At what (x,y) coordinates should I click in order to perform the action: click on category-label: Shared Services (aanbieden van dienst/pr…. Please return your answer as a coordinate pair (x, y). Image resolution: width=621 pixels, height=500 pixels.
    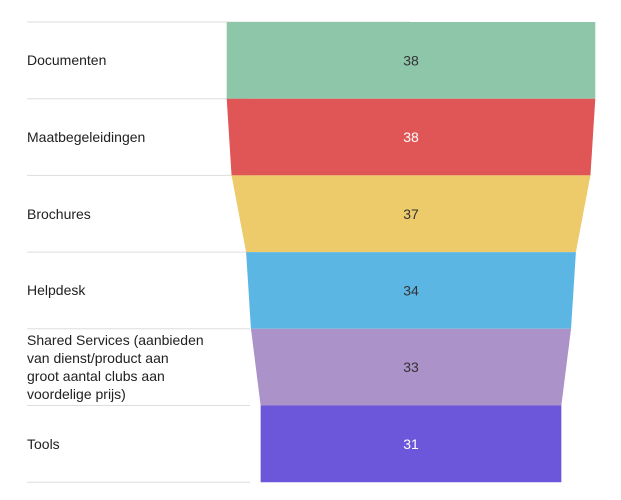
    Looking at the image, I should click on (115, 367).